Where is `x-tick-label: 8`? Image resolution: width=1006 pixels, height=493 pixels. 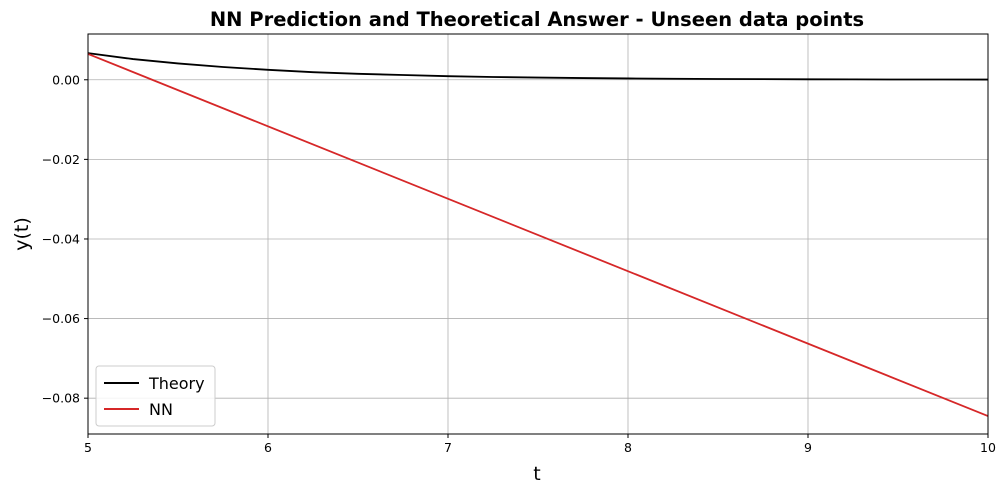
x-tick-label: 8 is located at coordinates (628, 447).